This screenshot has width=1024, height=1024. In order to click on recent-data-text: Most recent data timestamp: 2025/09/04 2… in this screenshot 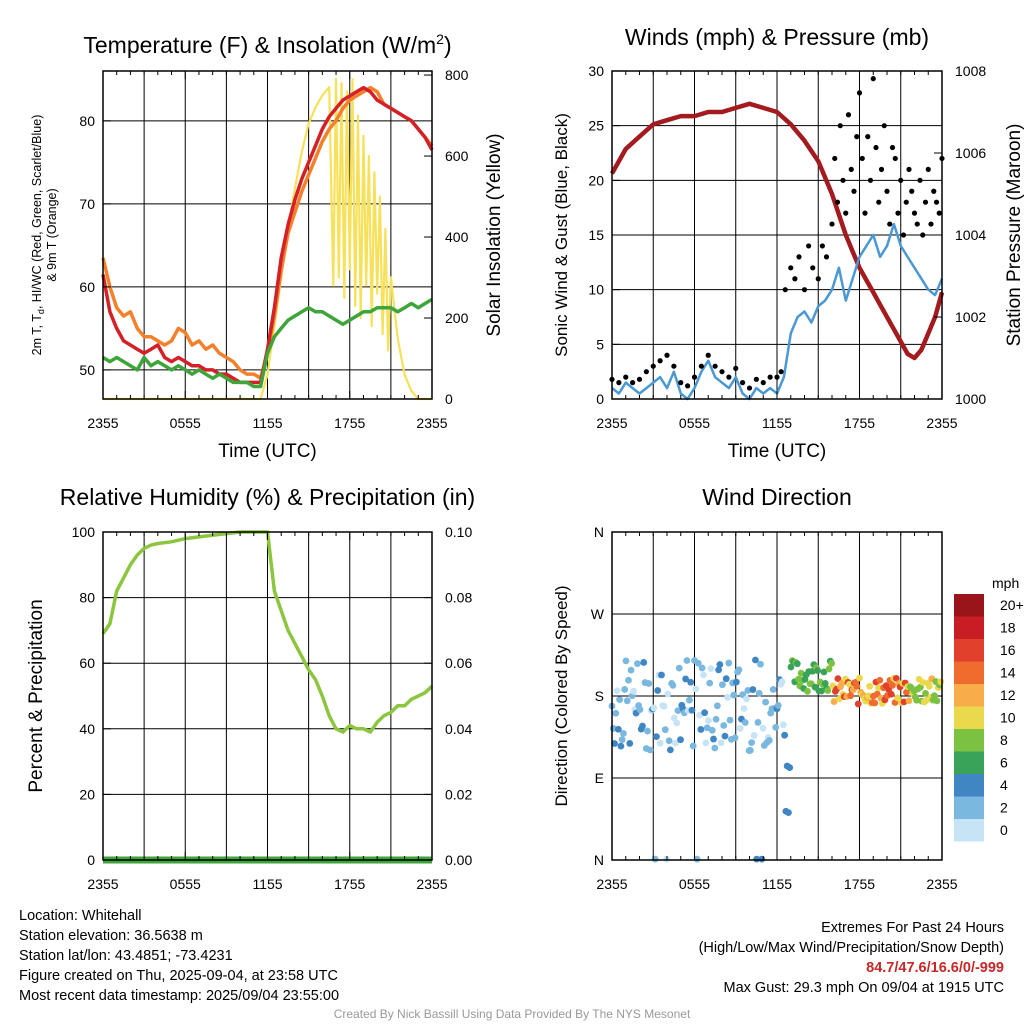, I will do `click(179, 996)`.